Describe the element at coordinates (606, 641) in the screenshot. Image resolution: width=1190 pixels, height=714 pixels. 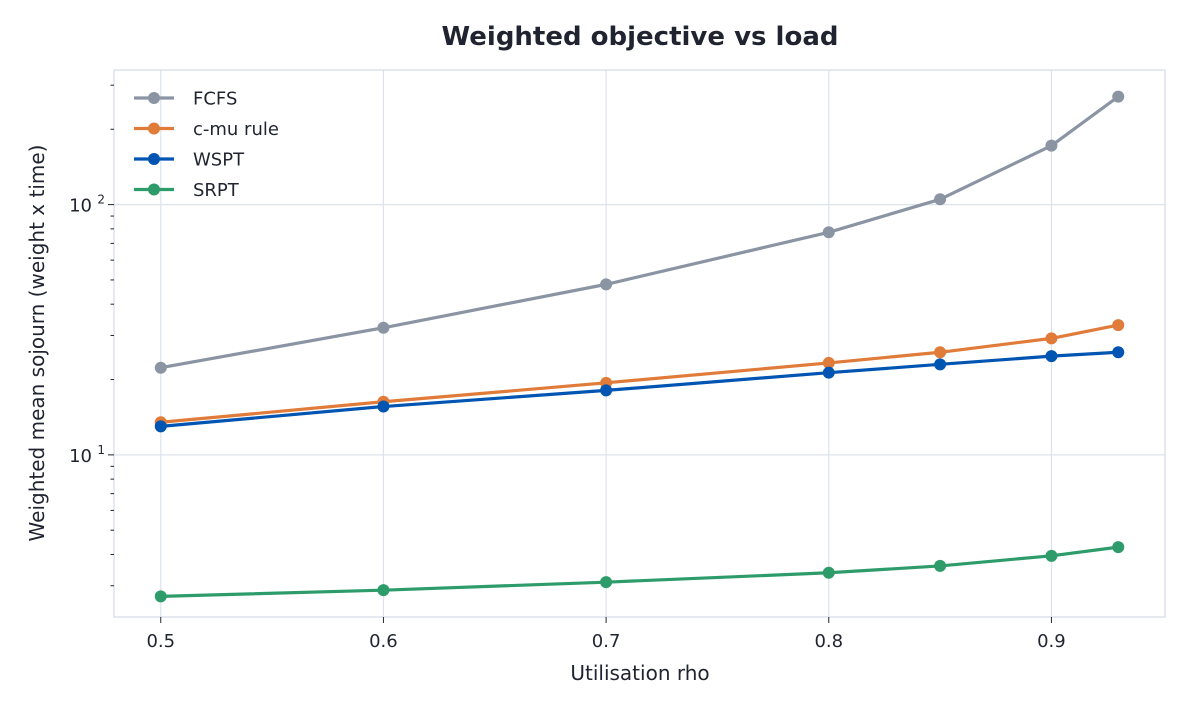
I see `x-tick-label: 0.7` at that location.